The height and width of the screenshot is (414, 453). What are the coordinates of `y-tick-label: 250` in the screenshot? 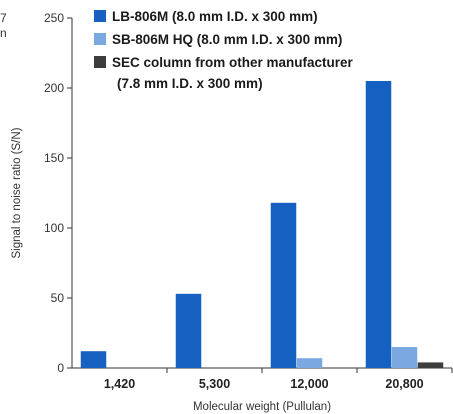 It's located at (54, 18).